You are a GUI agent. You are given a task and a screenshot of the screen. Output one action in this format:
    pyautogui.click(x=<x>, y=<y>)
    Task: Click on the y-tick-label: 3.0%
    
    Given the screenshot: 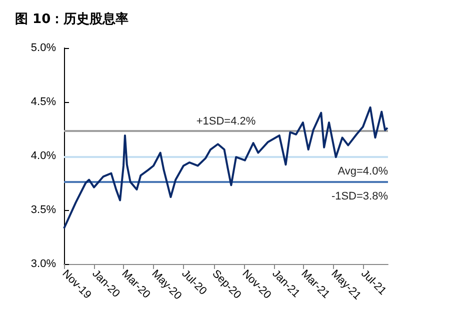 What is the action you would take?
    pyautogui.click(x=43, y=264)
    